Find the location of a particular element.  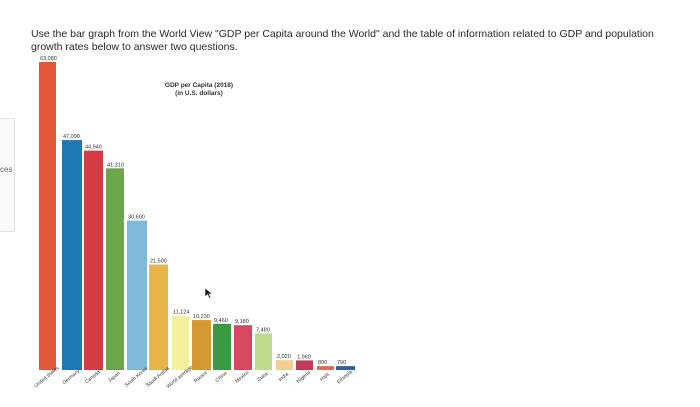

category-label: Mexico is located at coordinates (242, 377).